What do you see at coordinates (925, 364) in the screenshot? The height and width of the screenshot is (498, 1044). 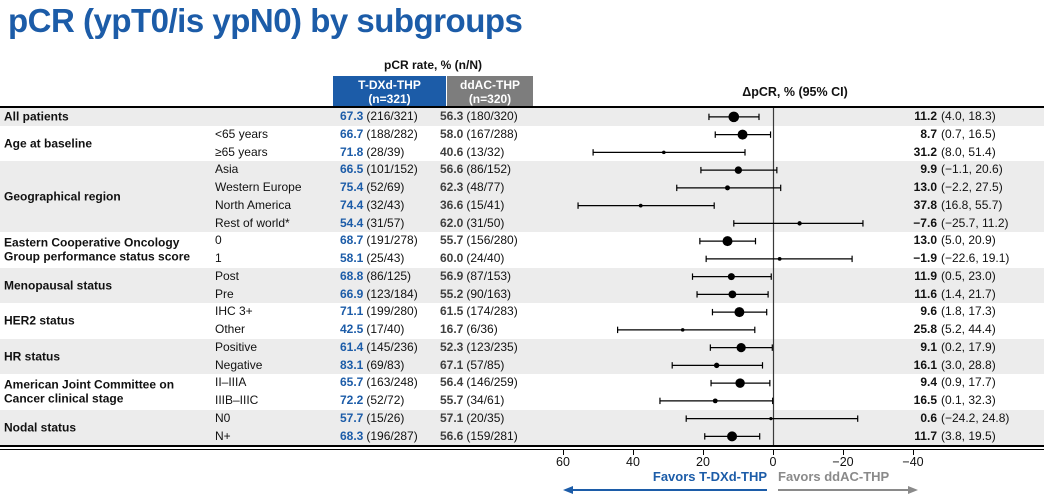 I see `delta-value: 16.1` at bounding box center [925, 364].